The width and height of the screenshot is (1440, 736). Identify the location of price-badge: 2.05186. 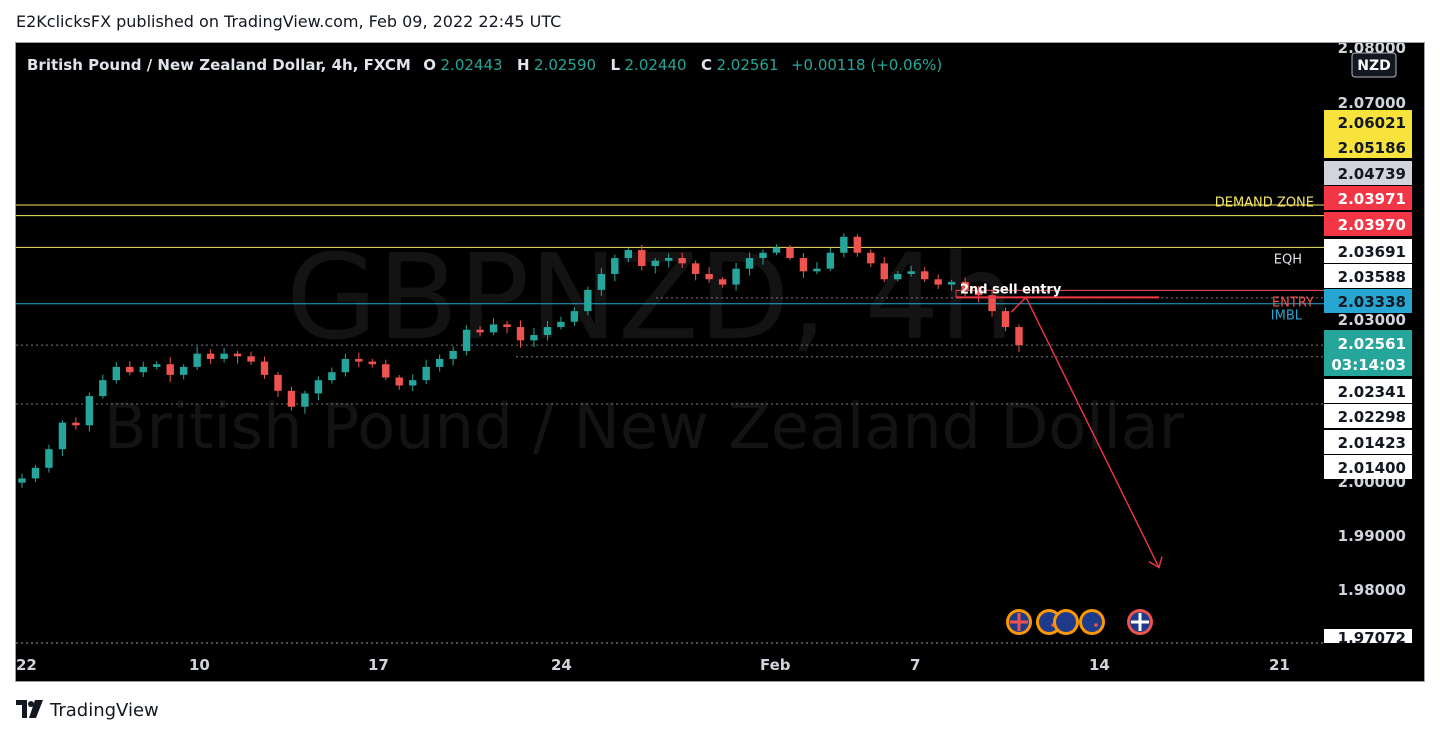
(1372, 148).